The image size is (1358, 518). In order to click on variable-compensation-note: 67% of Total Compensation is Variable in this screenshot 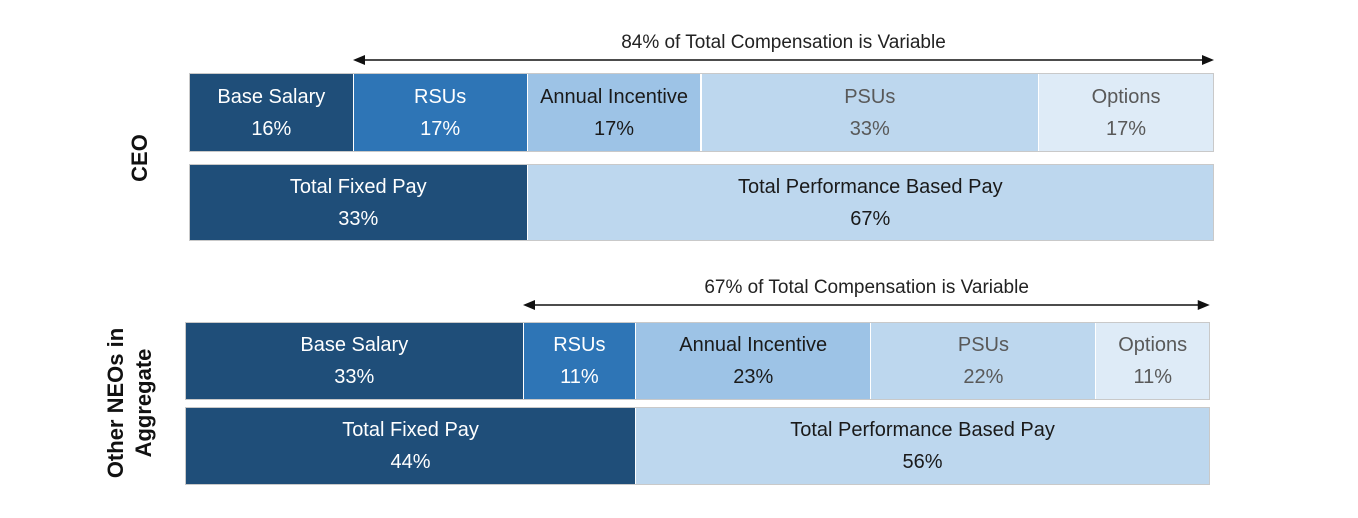, I will do `click(866, 297)`.